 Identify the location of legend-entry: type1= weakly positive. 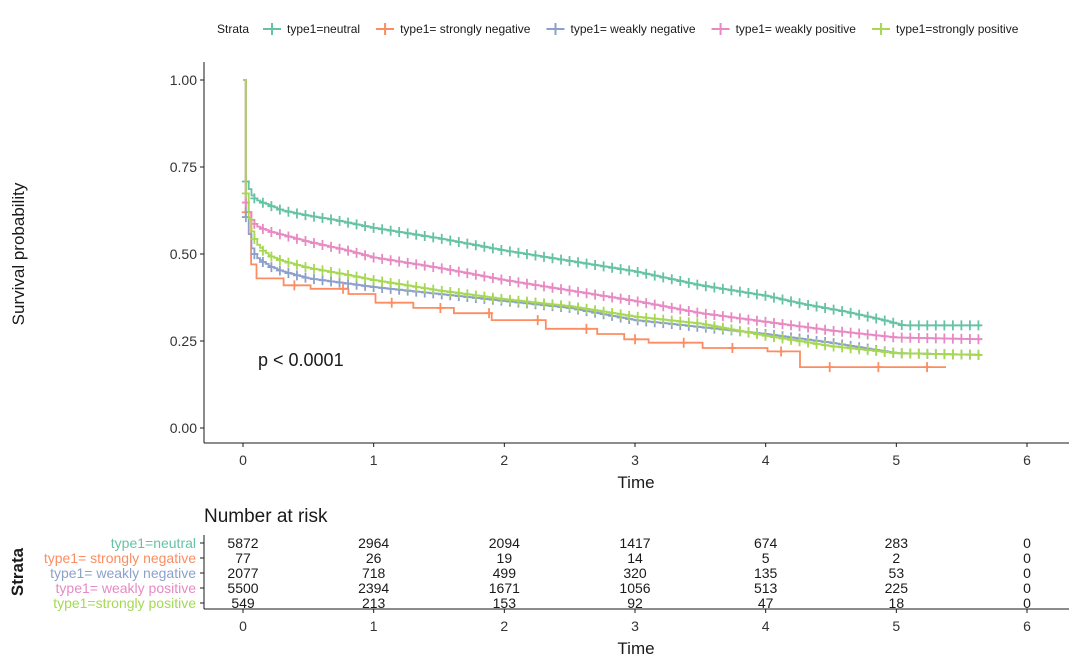
(783, 29).